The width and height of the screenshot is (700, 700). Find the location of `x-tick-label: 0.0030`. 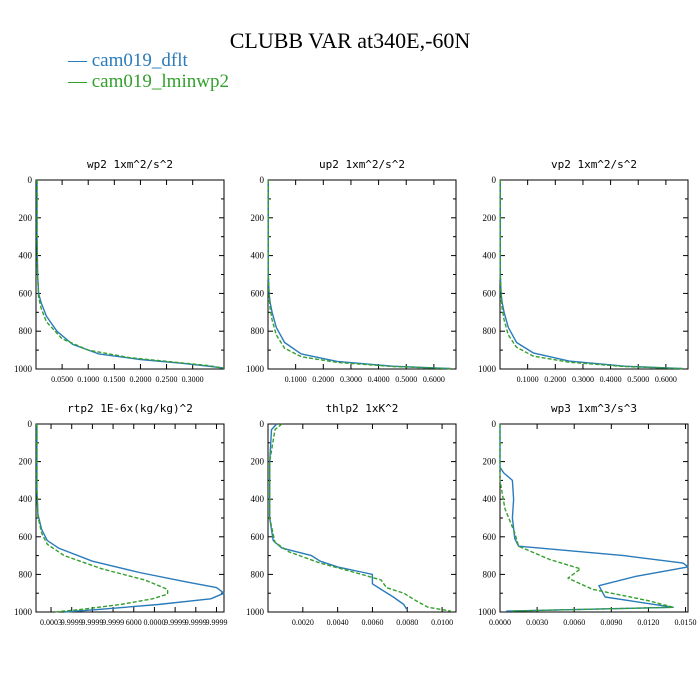

x-tick-label: 0.0030 is located at coordinates (537, 622).